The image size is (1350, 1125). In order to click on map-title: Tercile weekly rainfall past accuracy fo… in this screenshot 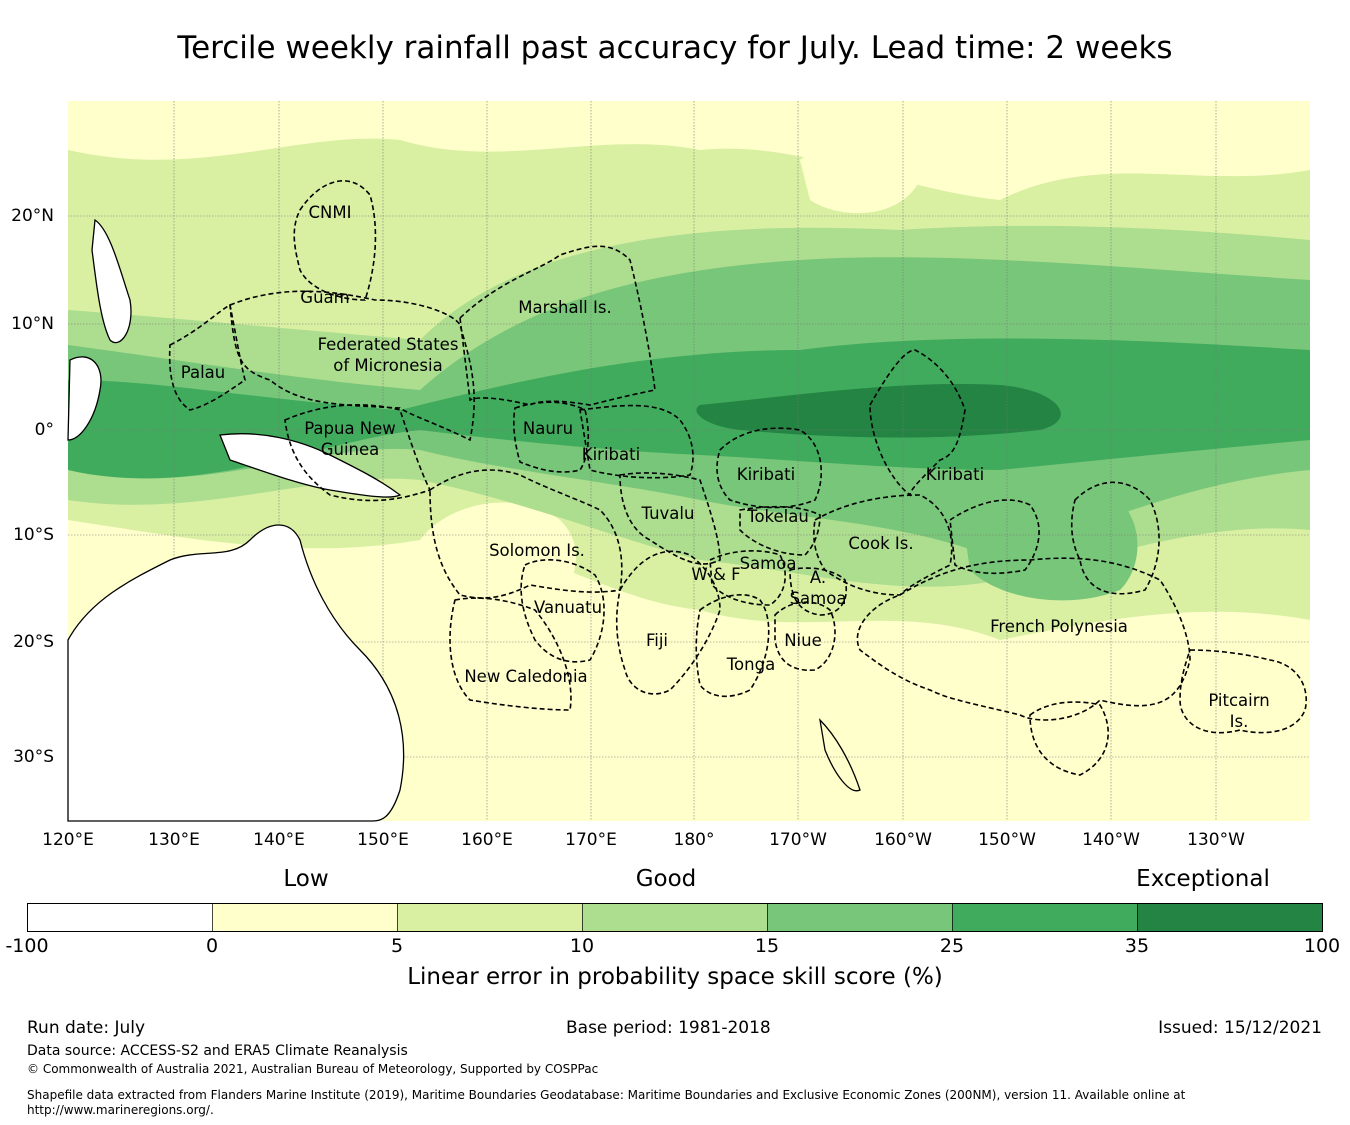, I will do `click(675, 48)`.